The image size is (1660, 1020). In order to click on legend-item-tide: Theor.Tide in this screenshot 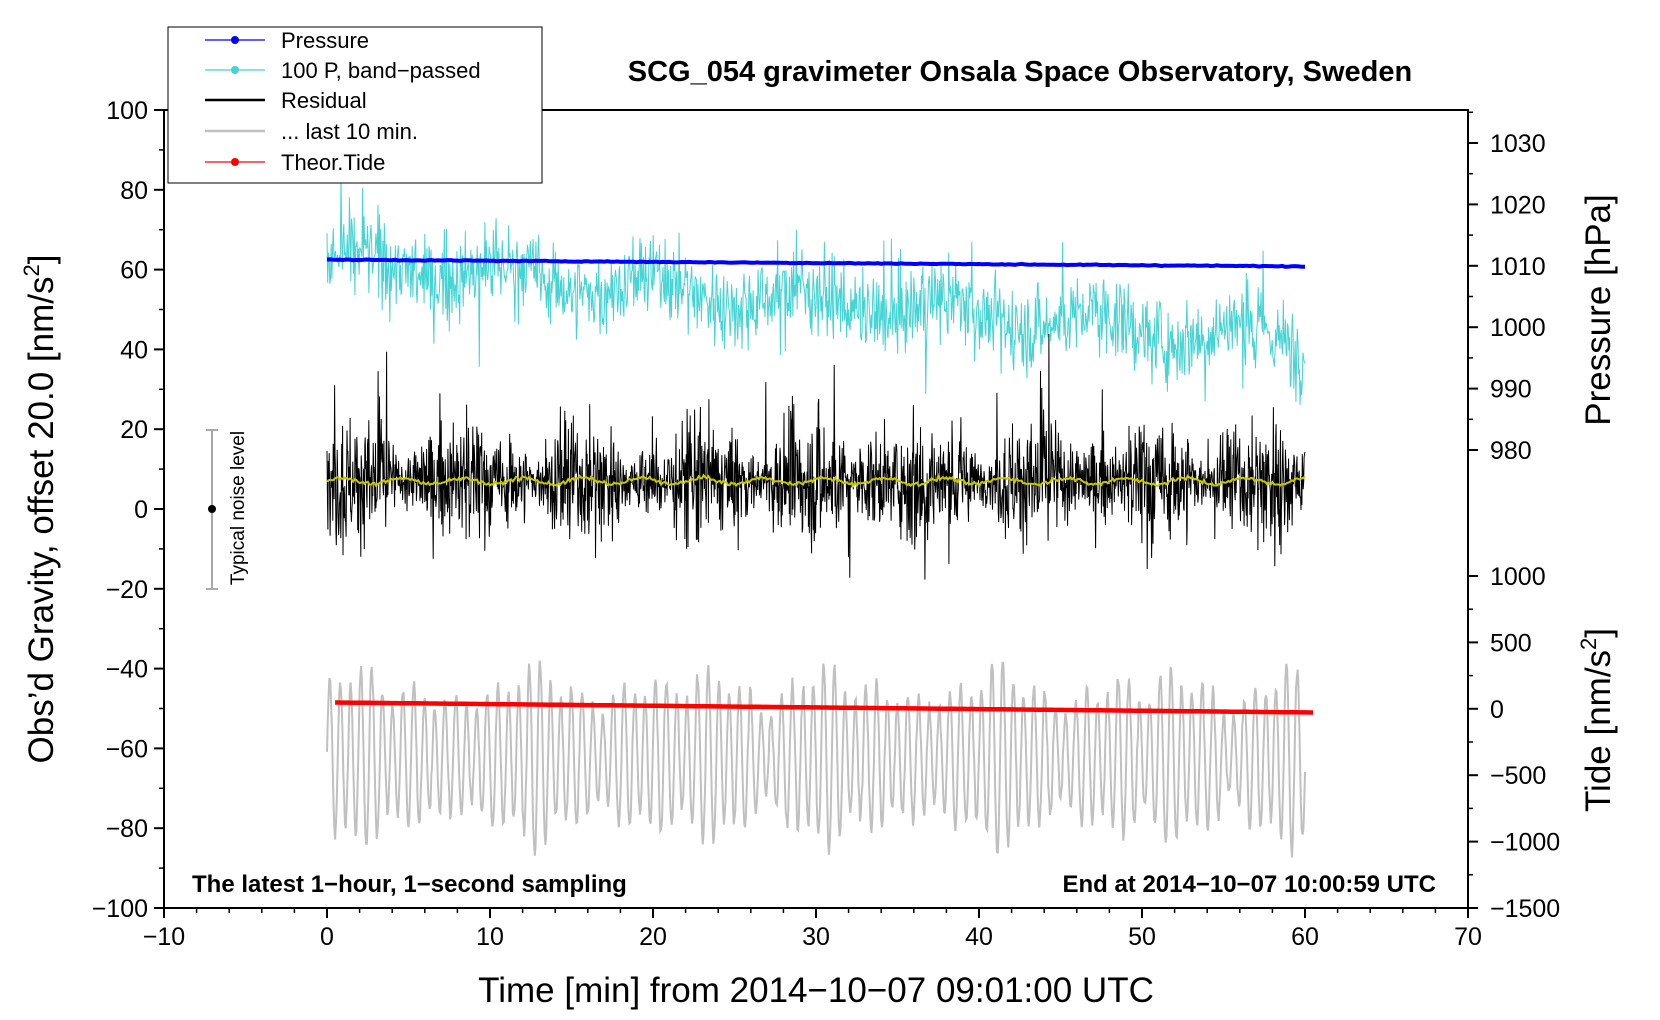, I will do `click(295, 162)`.